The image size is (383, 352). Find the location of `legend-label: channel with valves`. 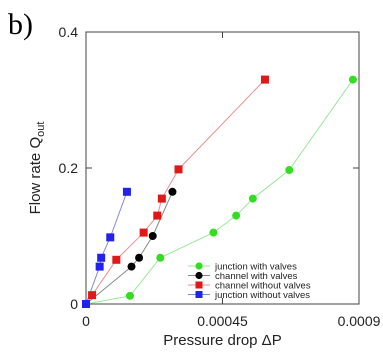

legend-label: channel with valves is located at coordinates (256, 276).